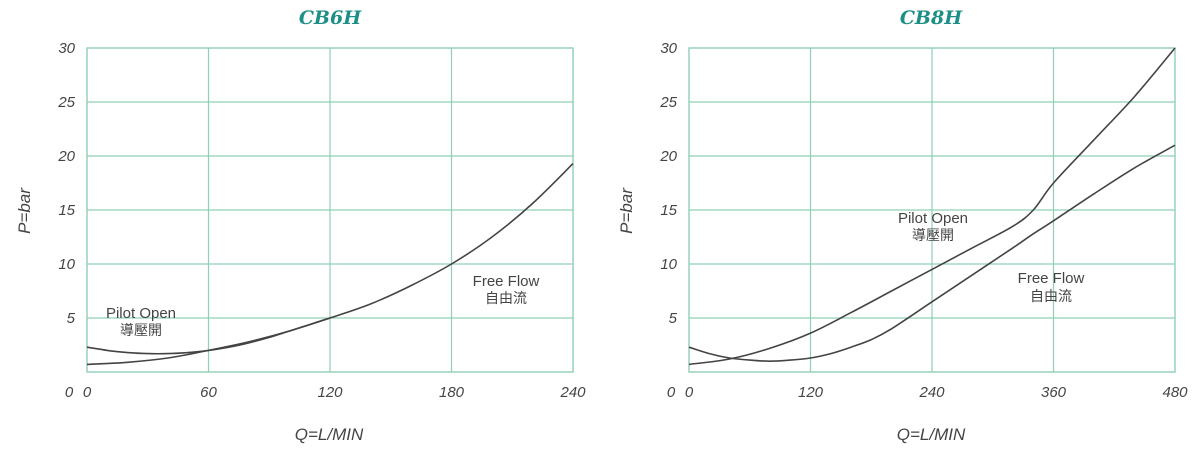 This screenshot has height=459, width=1198. Describe the element at coordinates (931, 18) in the screenshot. I see `chart-title: CB8H` at that location.